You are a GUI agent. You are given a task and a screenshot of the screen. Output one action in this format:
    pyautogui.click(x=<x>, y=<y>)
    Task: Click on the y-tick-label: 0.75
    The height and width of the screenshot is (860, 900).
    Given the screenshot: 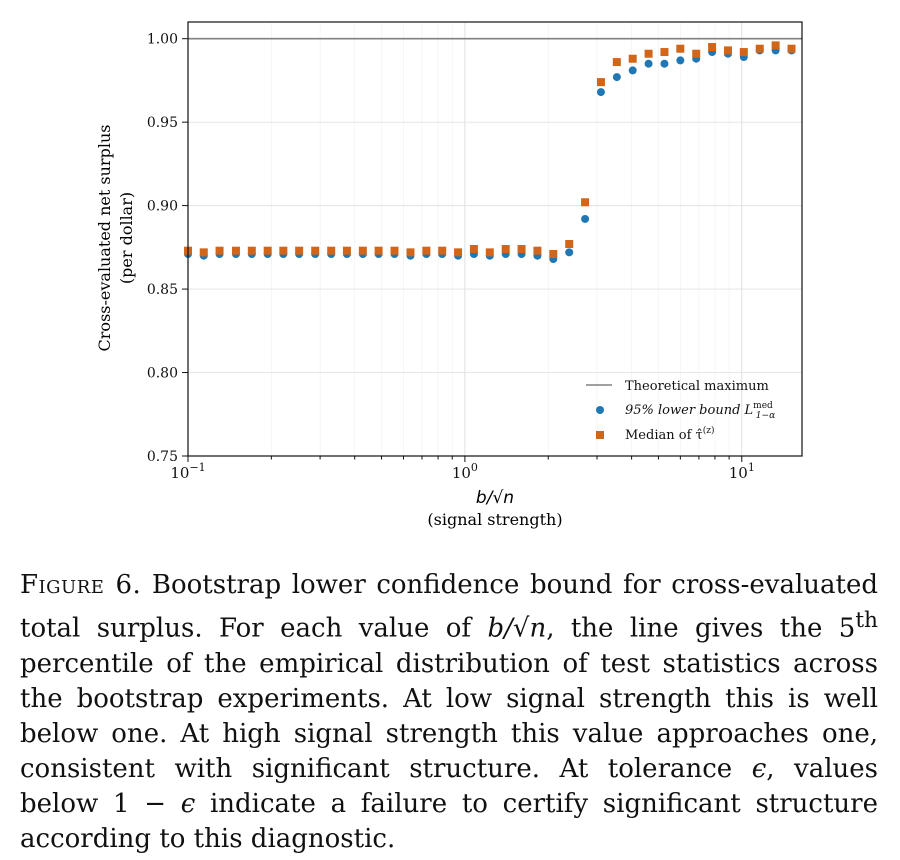 What is the action you would take?
    pyautogui.click(x=162, y=457)
    